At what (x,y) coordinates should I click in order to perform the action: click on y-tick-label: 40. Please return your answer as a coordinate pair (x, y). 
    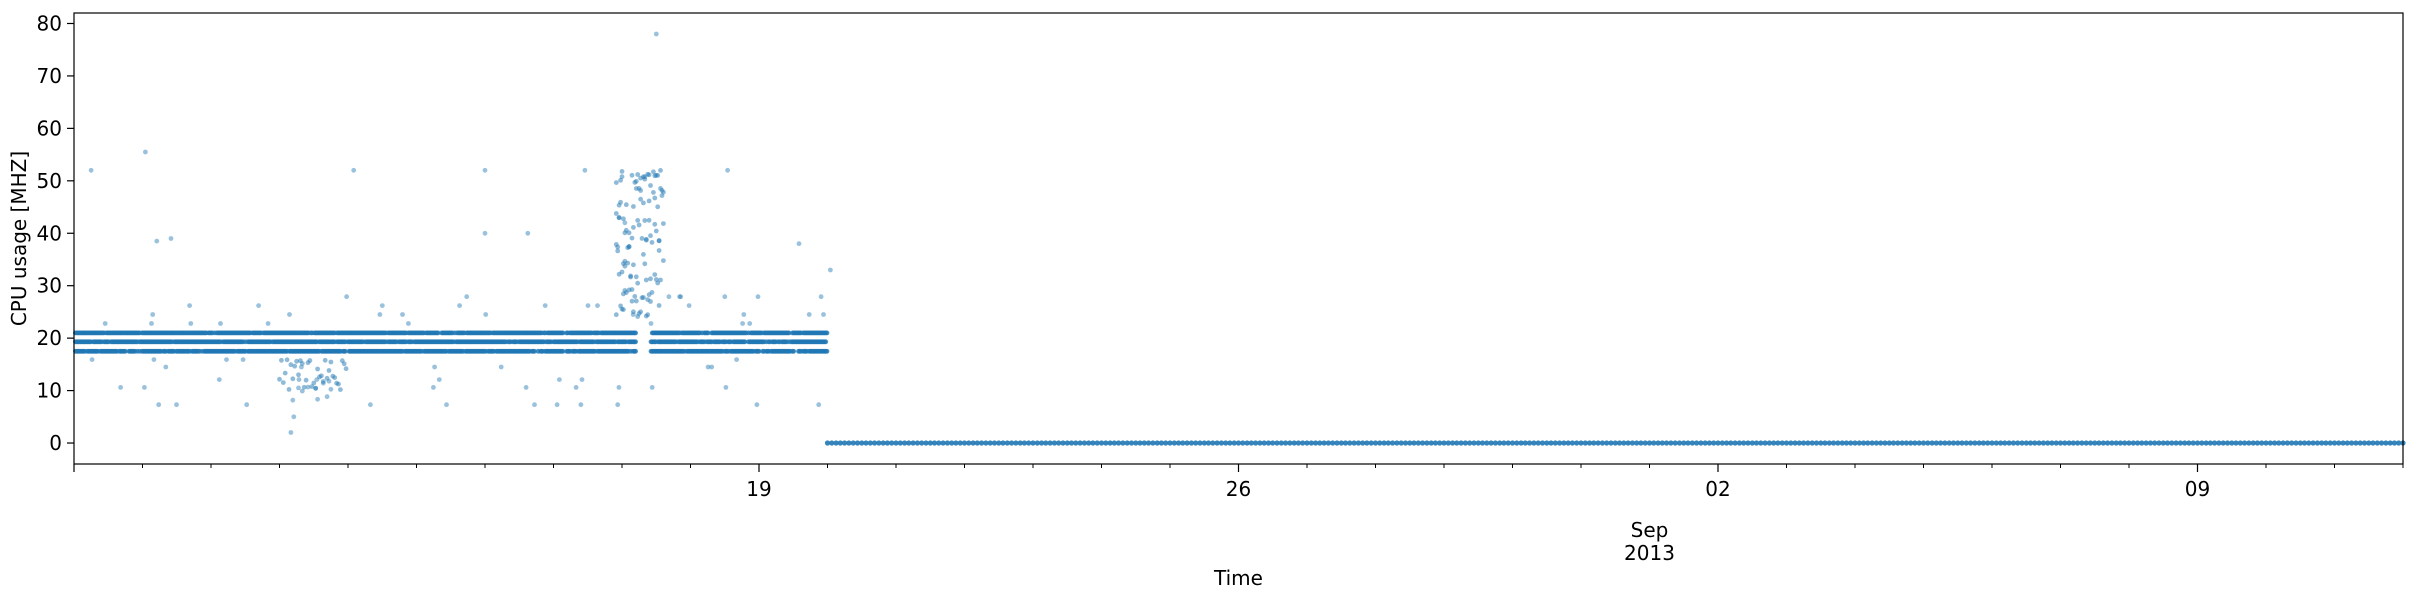
    Looking at the image, I should click on (49, 233).